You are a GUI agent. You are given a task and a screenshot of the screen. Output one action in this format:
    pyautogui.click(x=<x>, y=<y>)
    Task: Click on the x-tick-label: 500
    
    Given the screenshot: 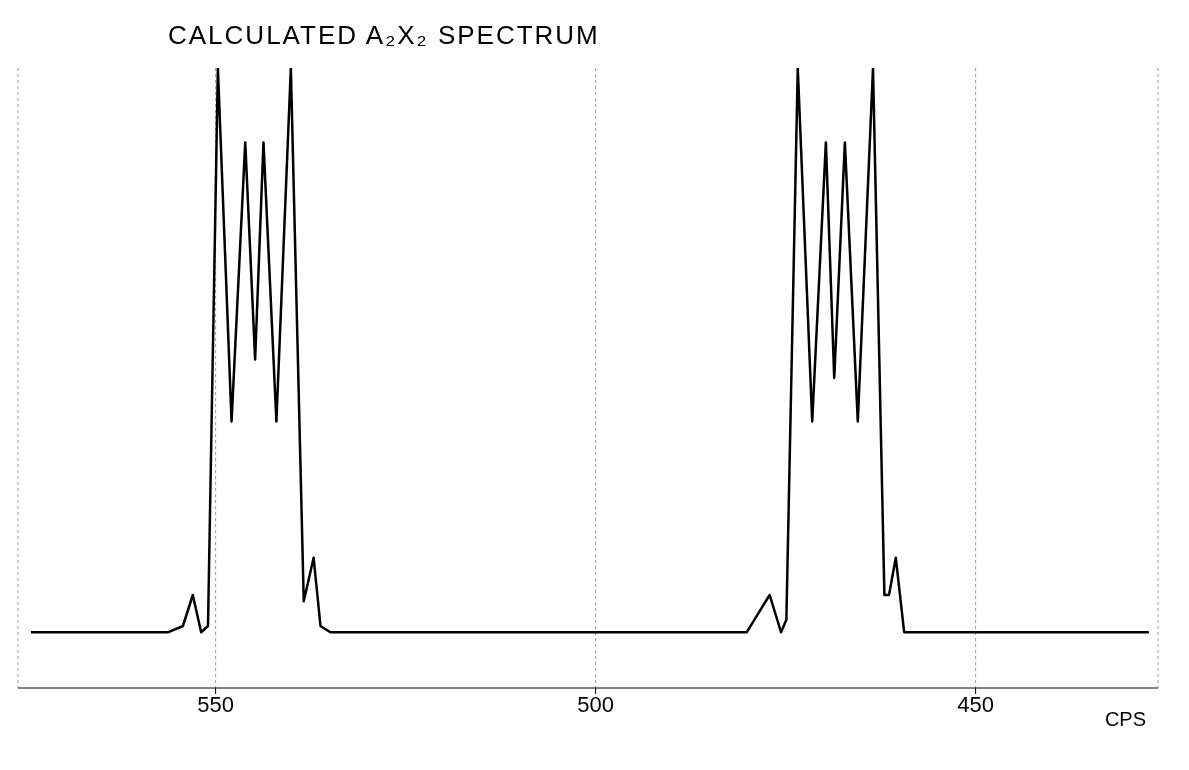 What is the action you would take?
    pyautogui.click(x=595, y=704)
    